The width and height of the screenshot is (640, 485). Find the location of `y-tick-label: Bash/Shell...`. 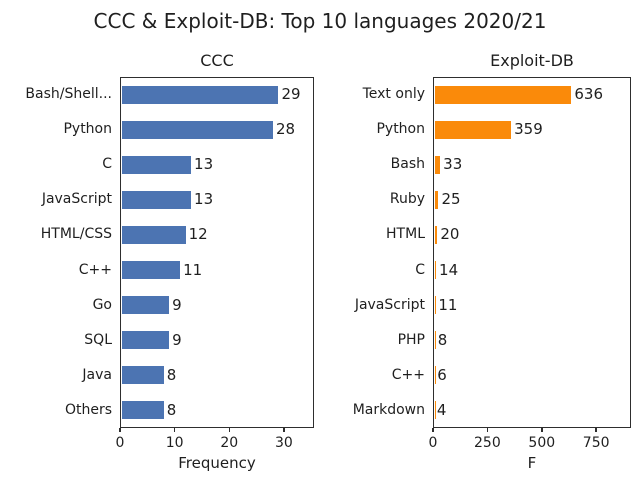

y-tick-label: Bash/Shell... is located at coordinates (68, 94).